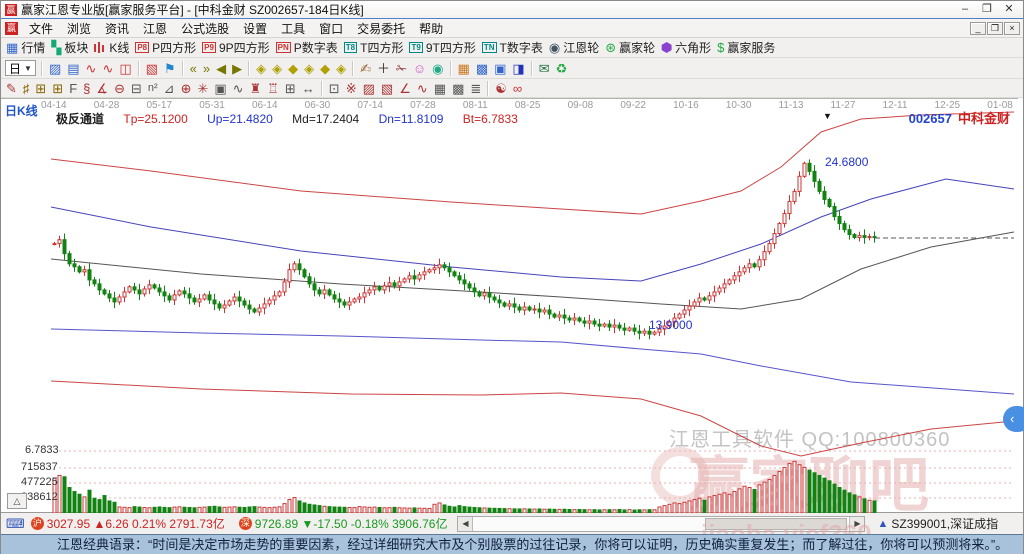  Describe the element at coordinates (562, 68) in the screenshot. I see `refresh-icon: ♻` at that location.